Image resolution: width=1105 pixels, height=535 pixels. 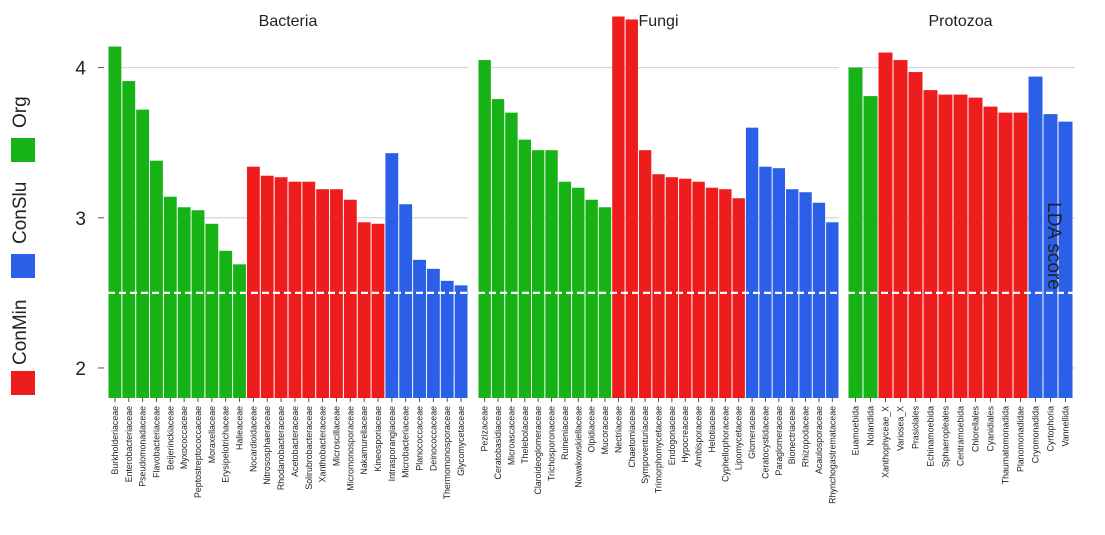 I want to click on x-tick-label-erysipelotrichaceae: Erysipelotrichaceae, so click(x=226, y=444).